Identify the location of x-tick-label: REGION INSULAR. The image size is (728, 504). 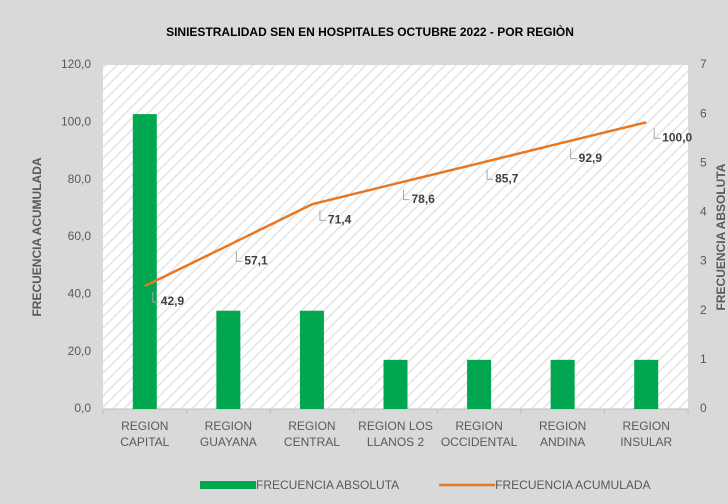
(646, 434).